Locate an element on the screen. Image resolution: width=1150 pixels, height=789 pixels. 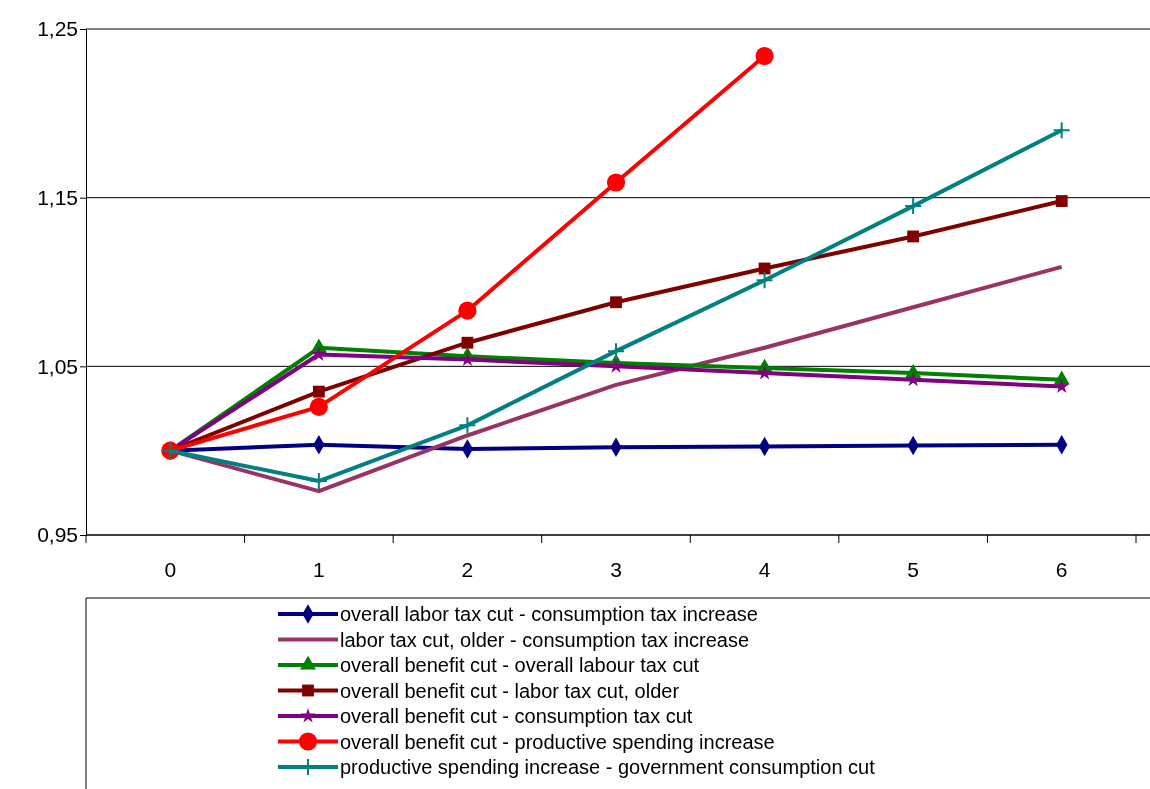
x-tick-label: 3 is located at coordinates (616, 569).